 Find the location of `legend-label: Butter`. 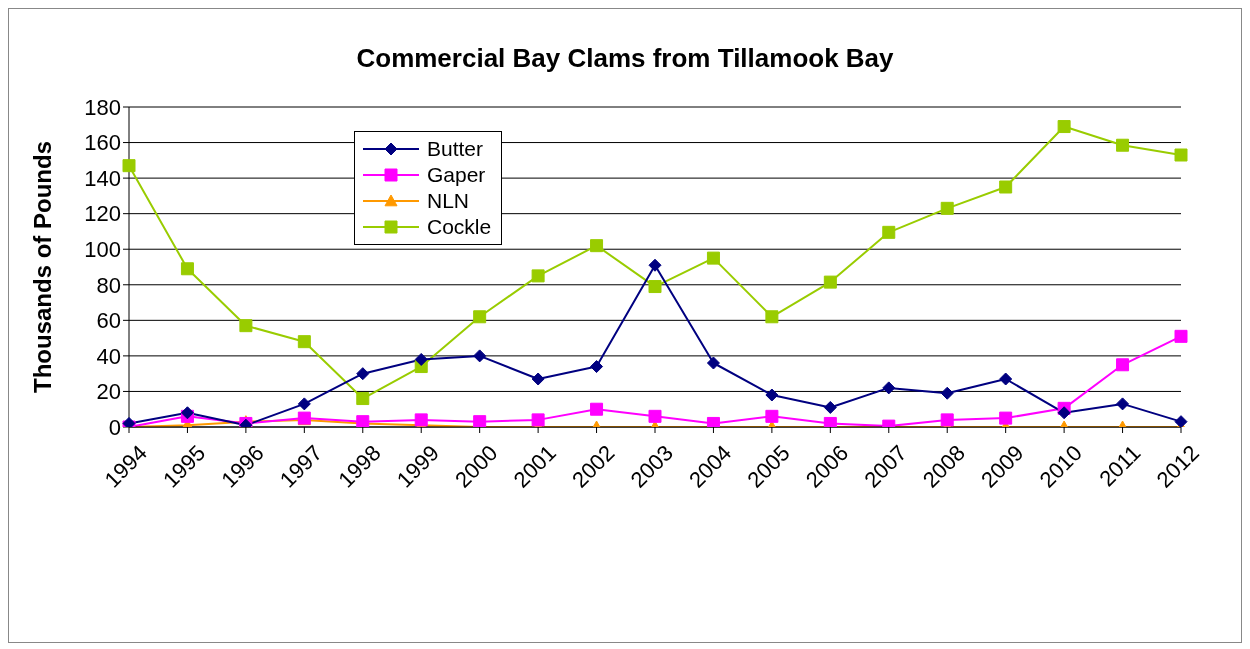

legend-label: Butter is located at coordinates (455, 149).